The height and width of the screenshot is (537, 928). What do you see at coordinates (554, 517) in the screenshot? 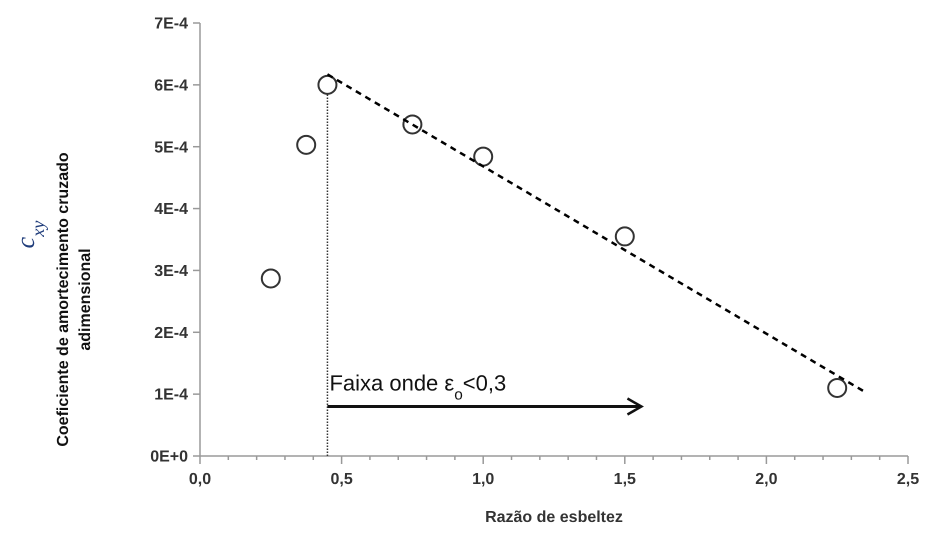
I see `x-axis-title: Razão de esbeltez` at bounding box center [554, 517].